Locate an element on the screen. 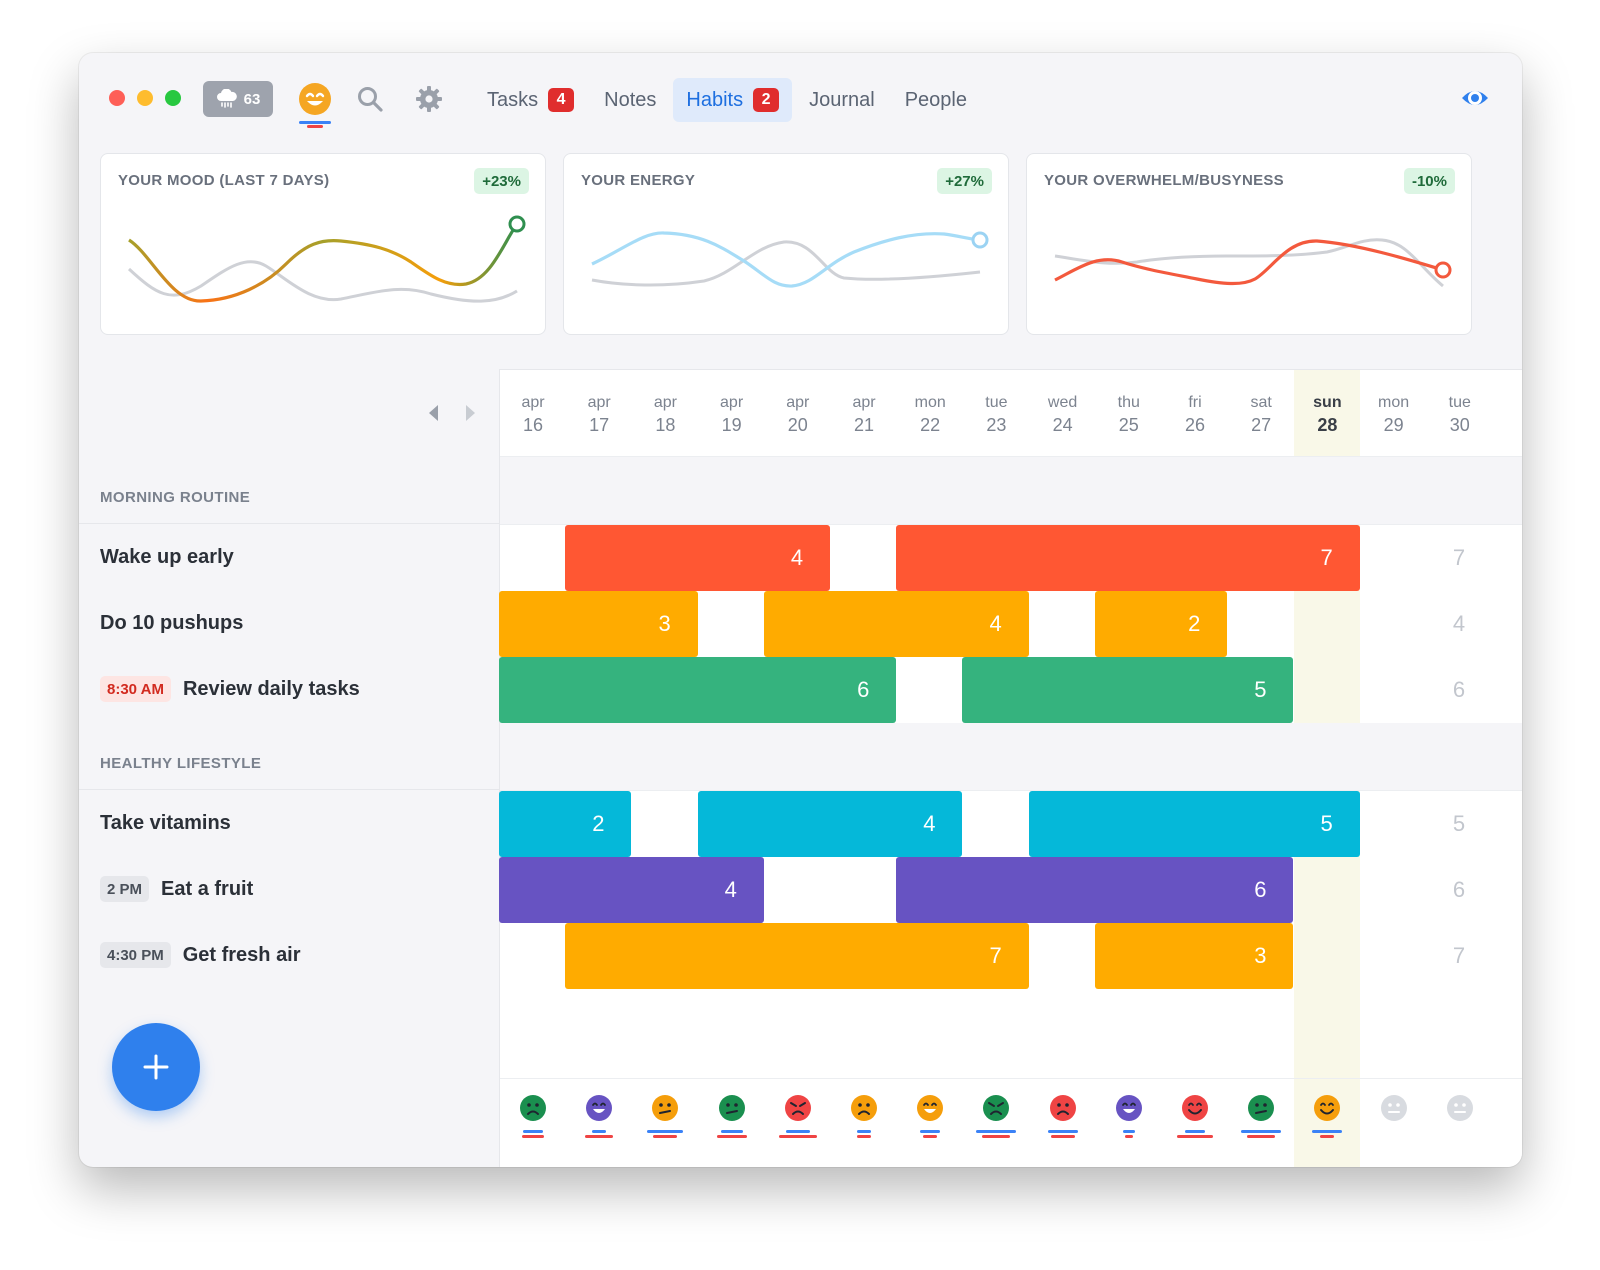 The height and width of the screenshot is (1270, 1600). section-label: HEALTHY LIFESTYLE is located at coordinates (181, 763).